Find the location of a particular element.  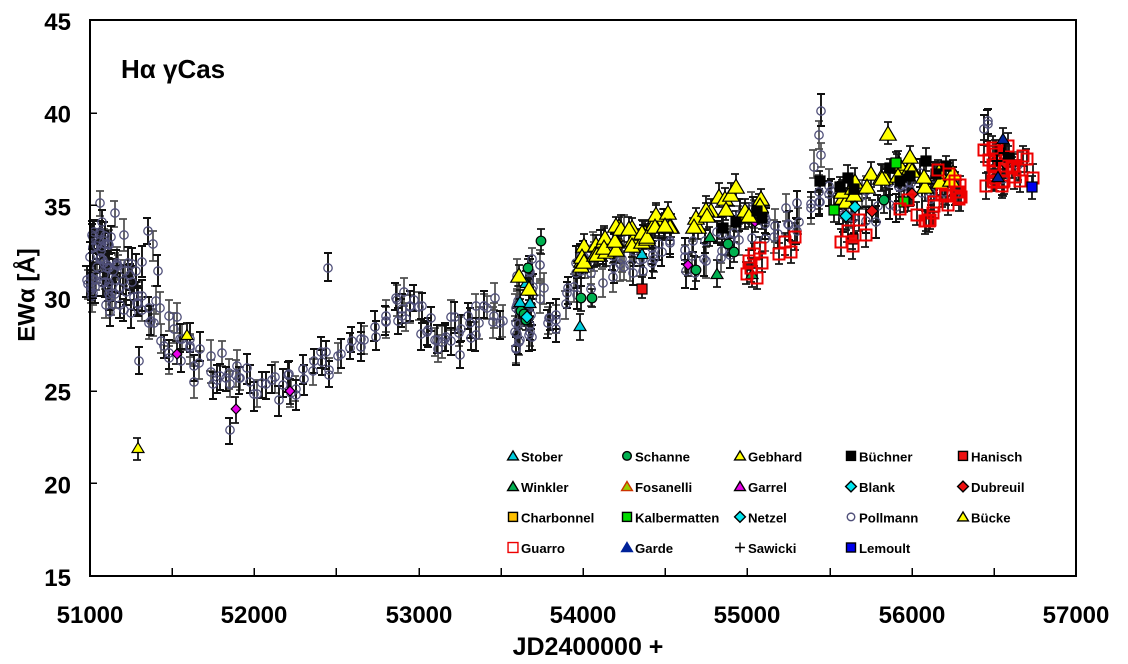

svg-text: 56000 is located at coordinates (912, 615).